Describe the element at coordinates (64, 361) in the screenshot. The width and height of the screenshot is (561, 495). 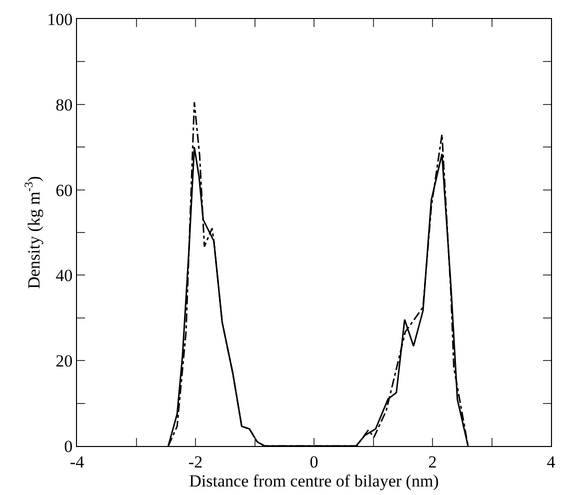
I see `y-tick-label: 20` at that location.